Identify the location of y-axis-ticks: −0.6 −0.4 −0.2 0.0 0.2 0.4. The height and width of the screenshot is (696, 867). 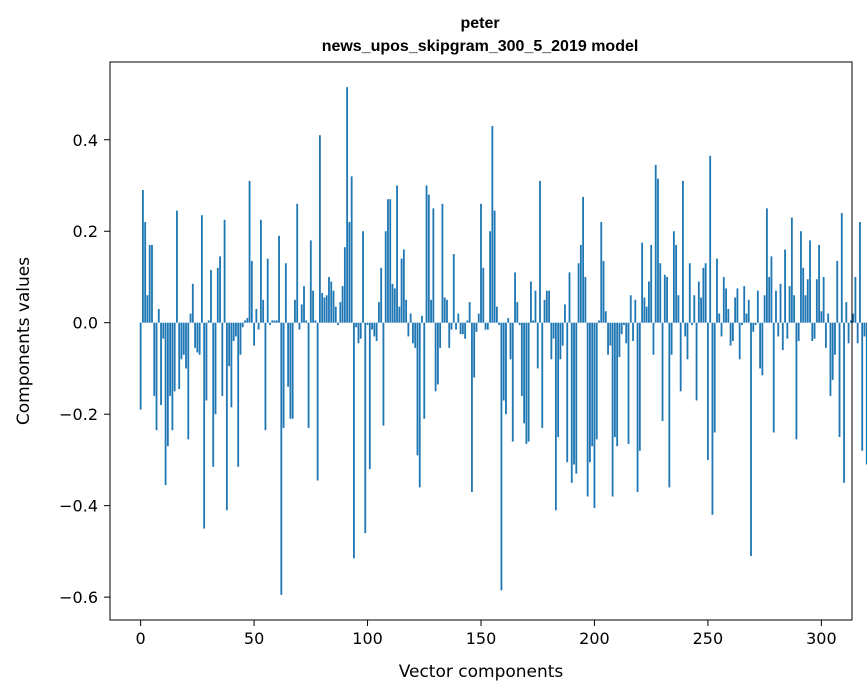
(84, 369).